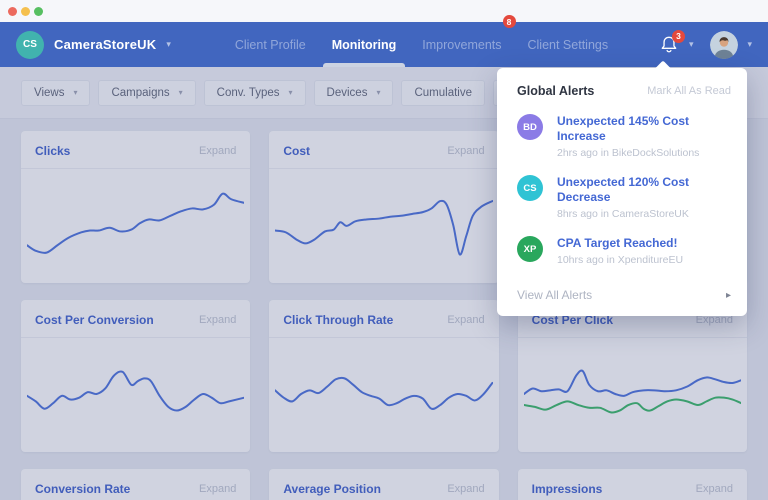 The width and height of the screenshot is (768, 500). I want to click on cost-line-chart, so click(383, 225).